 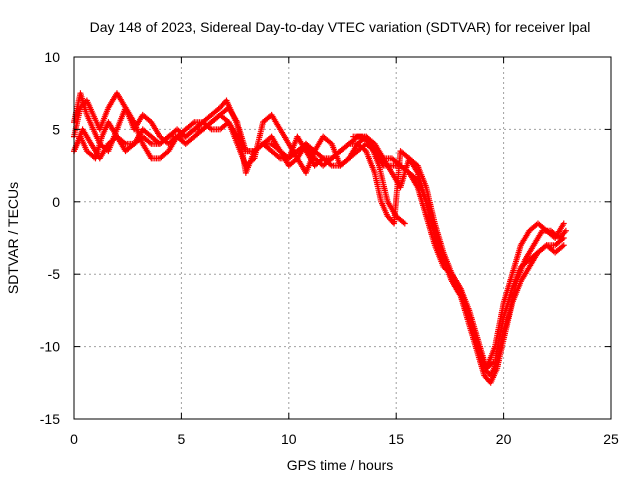 I want to click on x-tick-label: 5, so click(x=182, y=439).